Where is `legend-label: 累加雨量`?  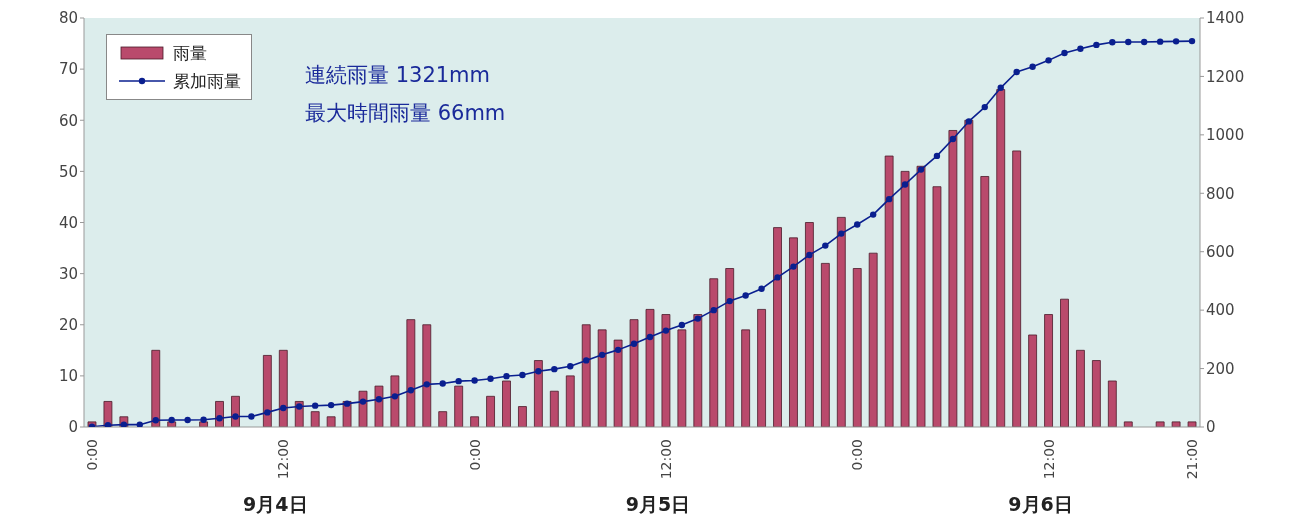
legend-label: 累加雨量 is located at coordinates (207, 81).